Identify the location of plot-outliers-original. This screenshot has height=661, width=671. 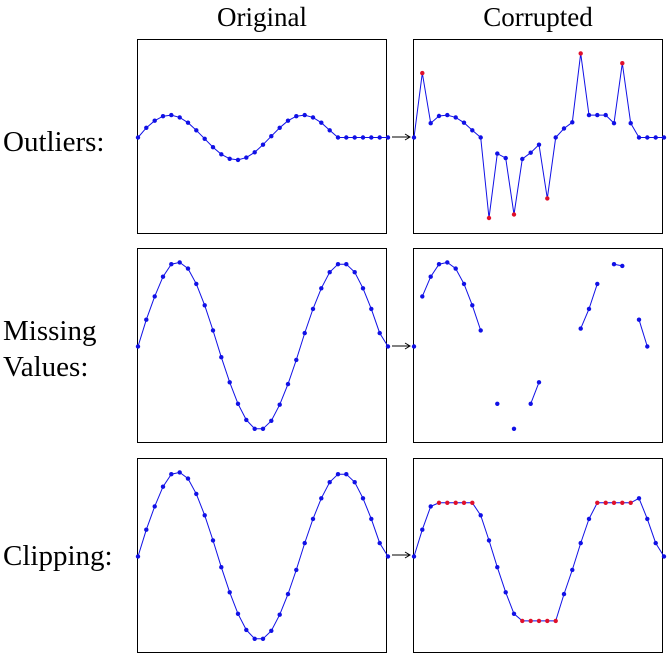
(263, 137).